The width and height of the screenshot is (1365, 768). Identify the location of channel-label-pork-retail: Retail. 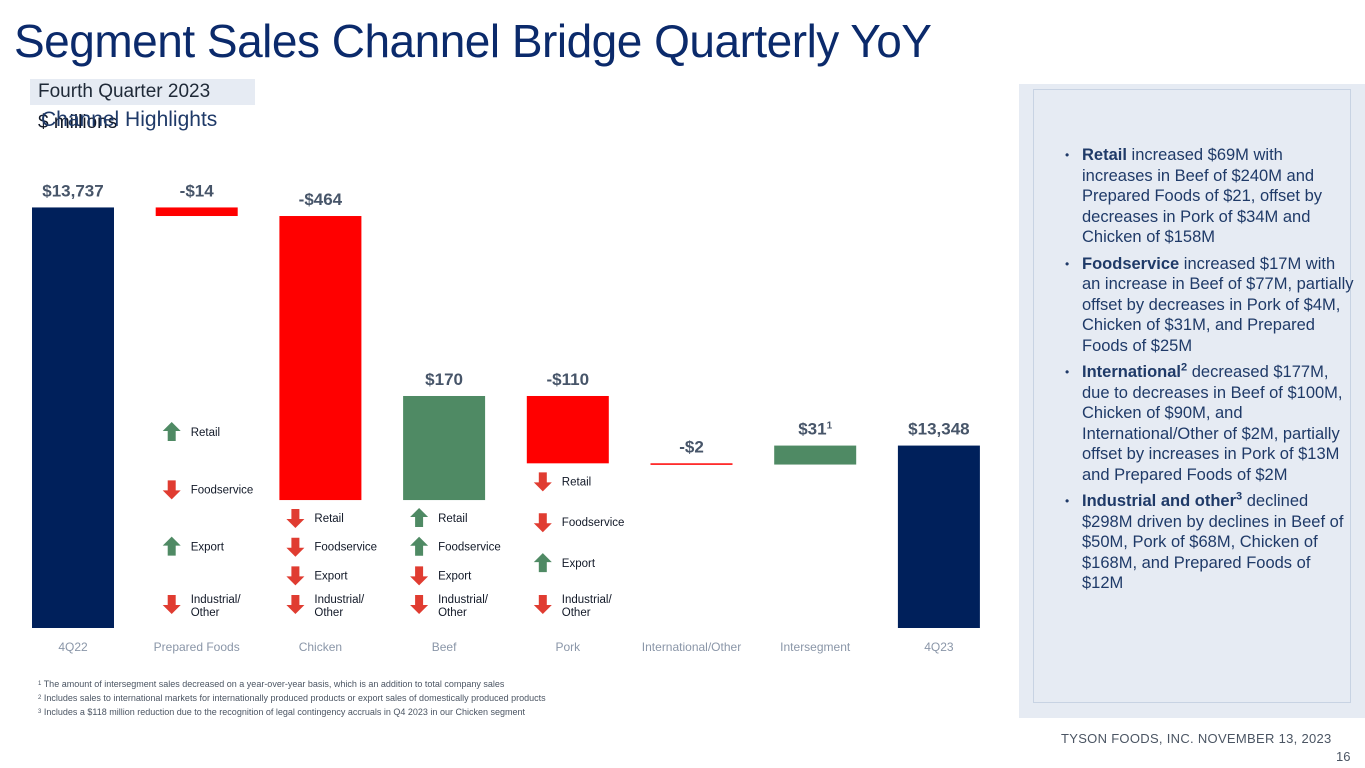
(576, 482).